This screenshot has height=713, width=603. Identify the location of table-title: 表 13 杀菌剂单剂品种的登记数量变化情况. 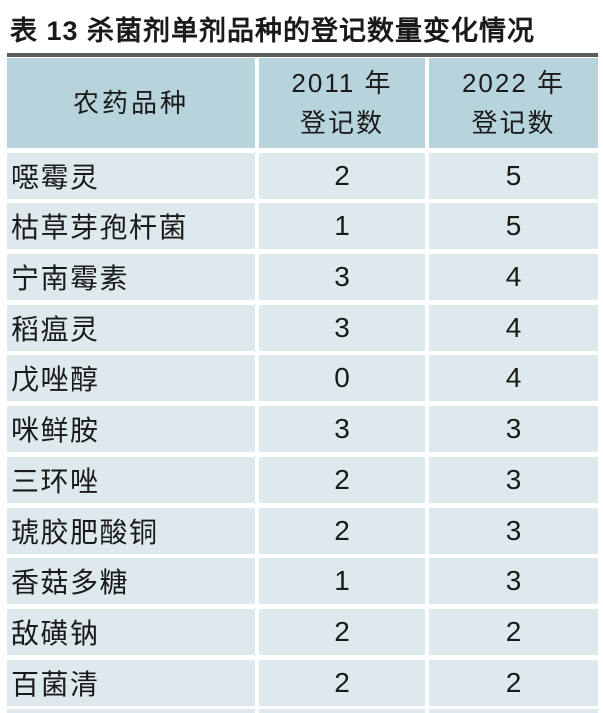
(273, 31).